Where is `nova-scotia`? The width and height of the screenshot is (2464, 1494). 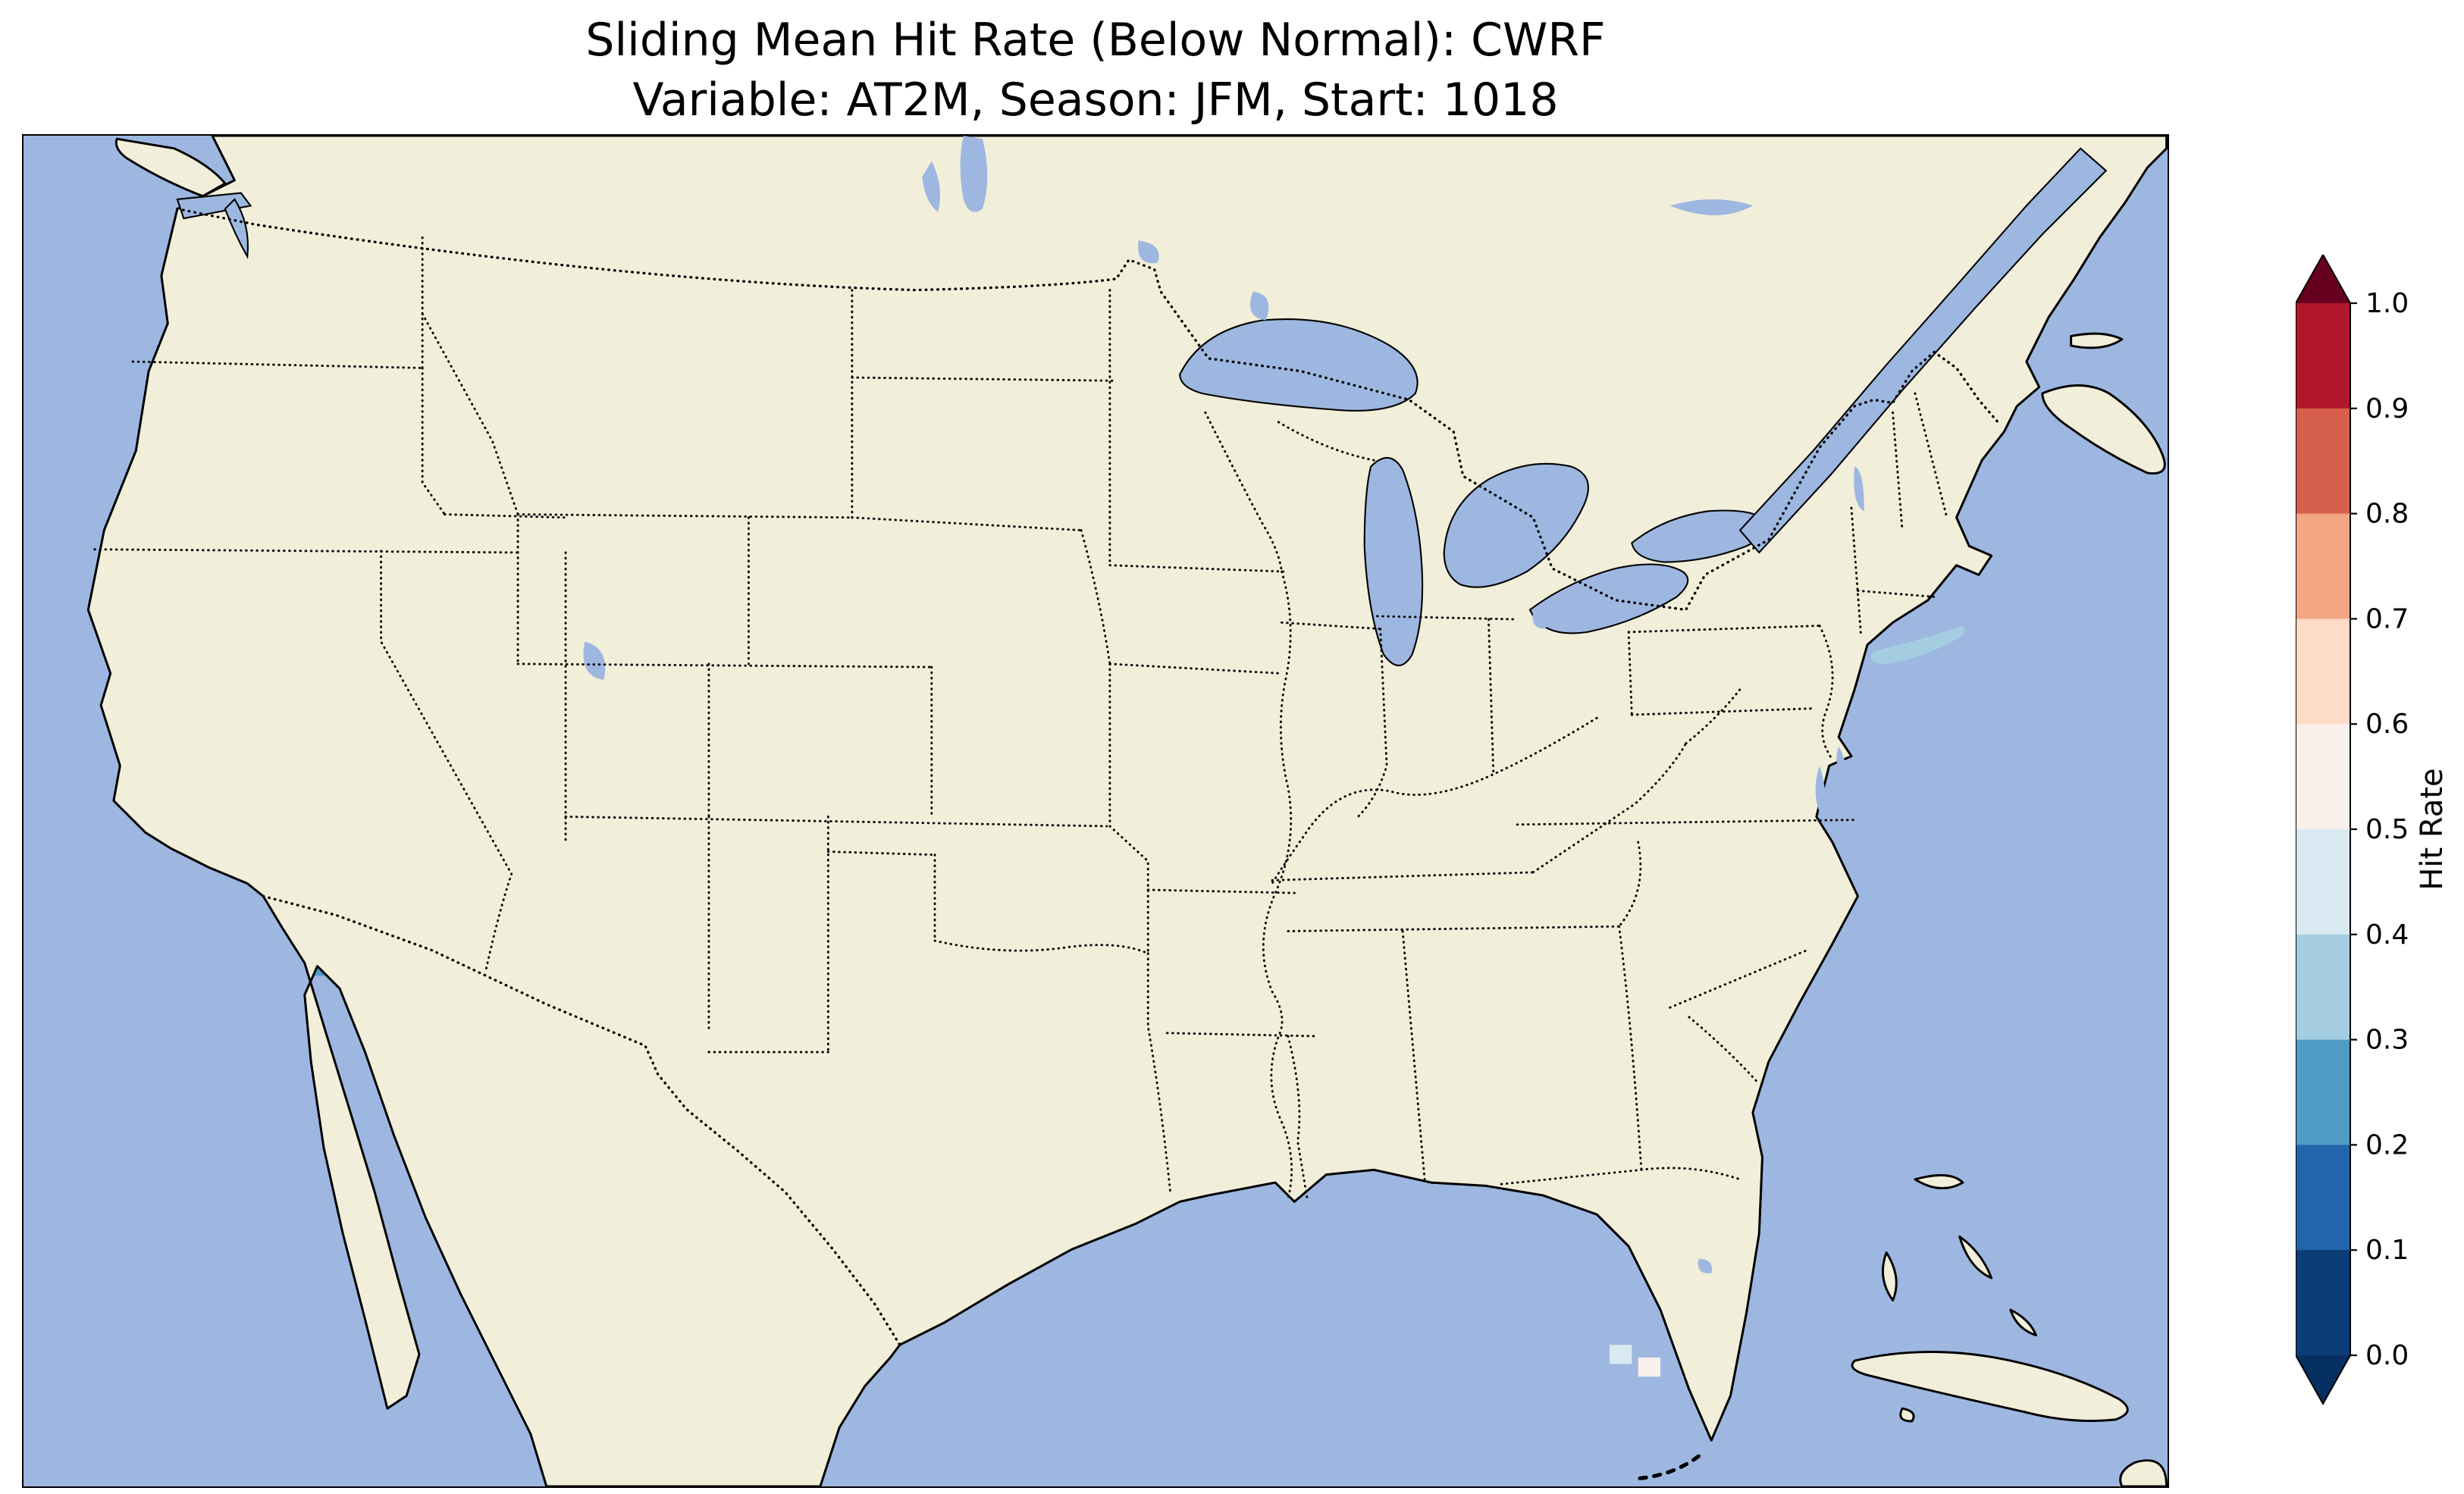 nova-scotia is located at coordinates (2103, 429).